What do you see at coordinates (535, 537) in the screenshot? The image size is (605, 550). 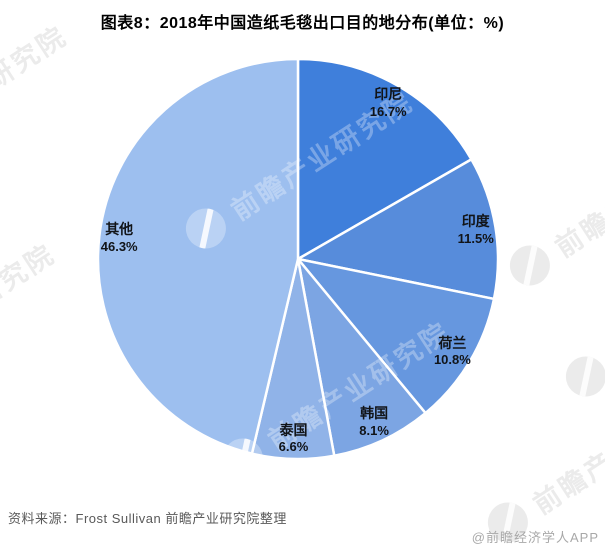 I see `credit-note: @前瞻经济学人APP` at bounding box center [535, 537].